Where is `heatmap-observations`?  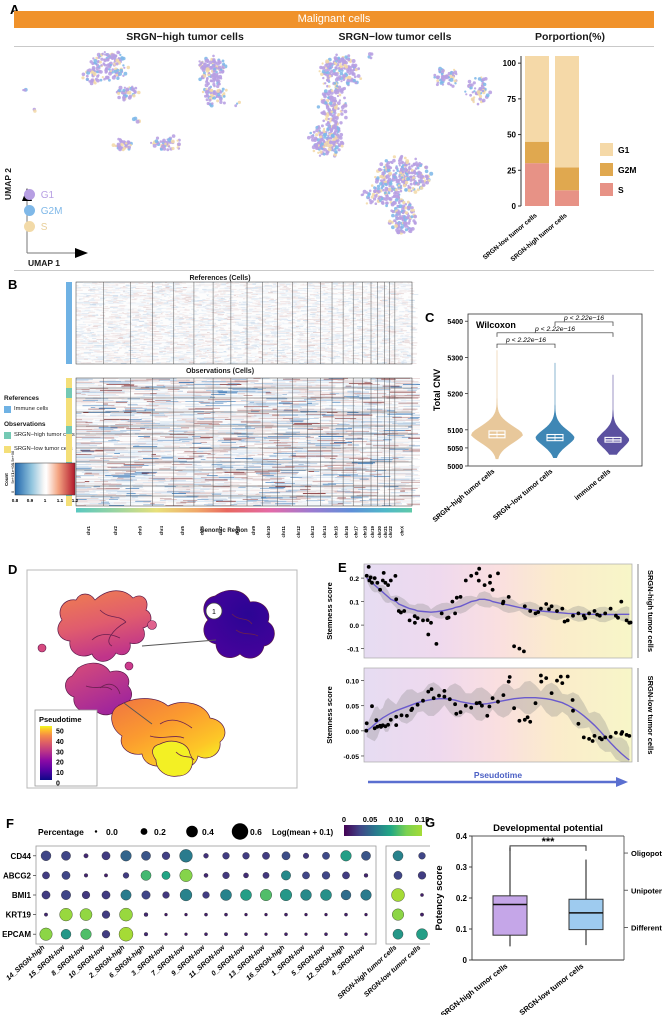 heatmap-observations is located at coordinates (243, 442).